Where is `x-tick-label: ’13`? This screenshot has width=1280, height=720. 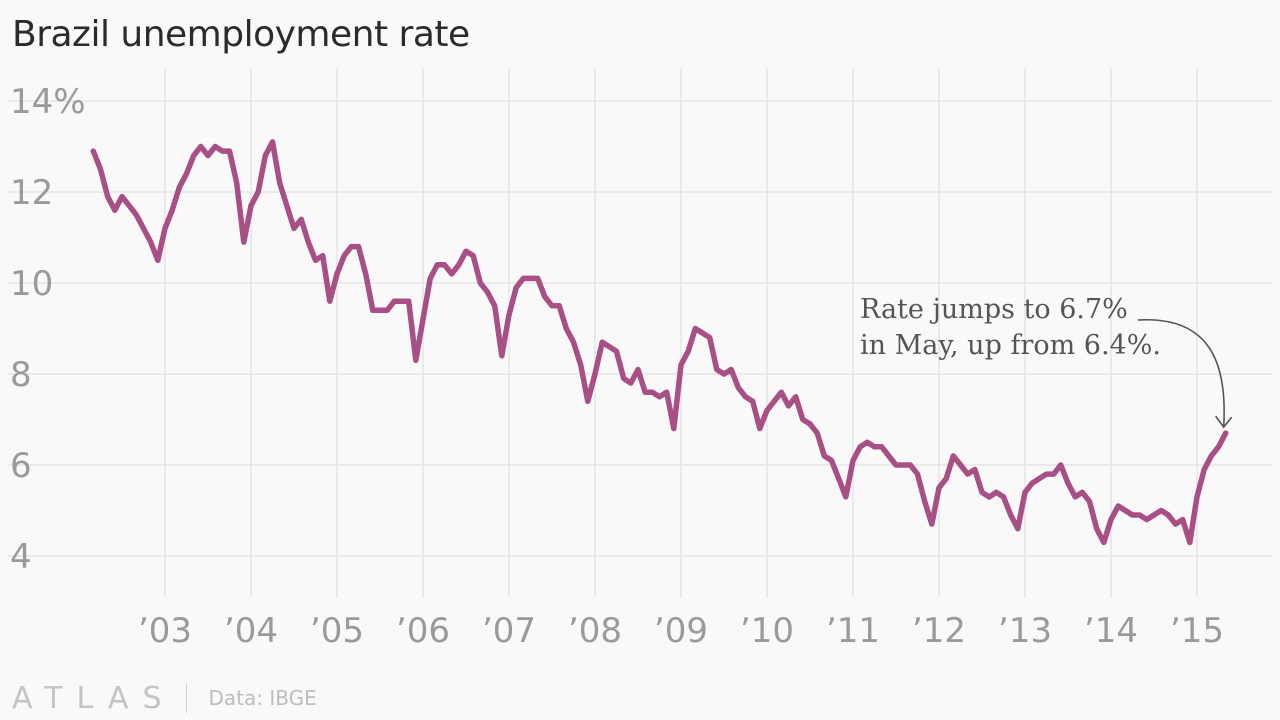 x-tick-label: ’13 is located at coordinates (1025, 631).